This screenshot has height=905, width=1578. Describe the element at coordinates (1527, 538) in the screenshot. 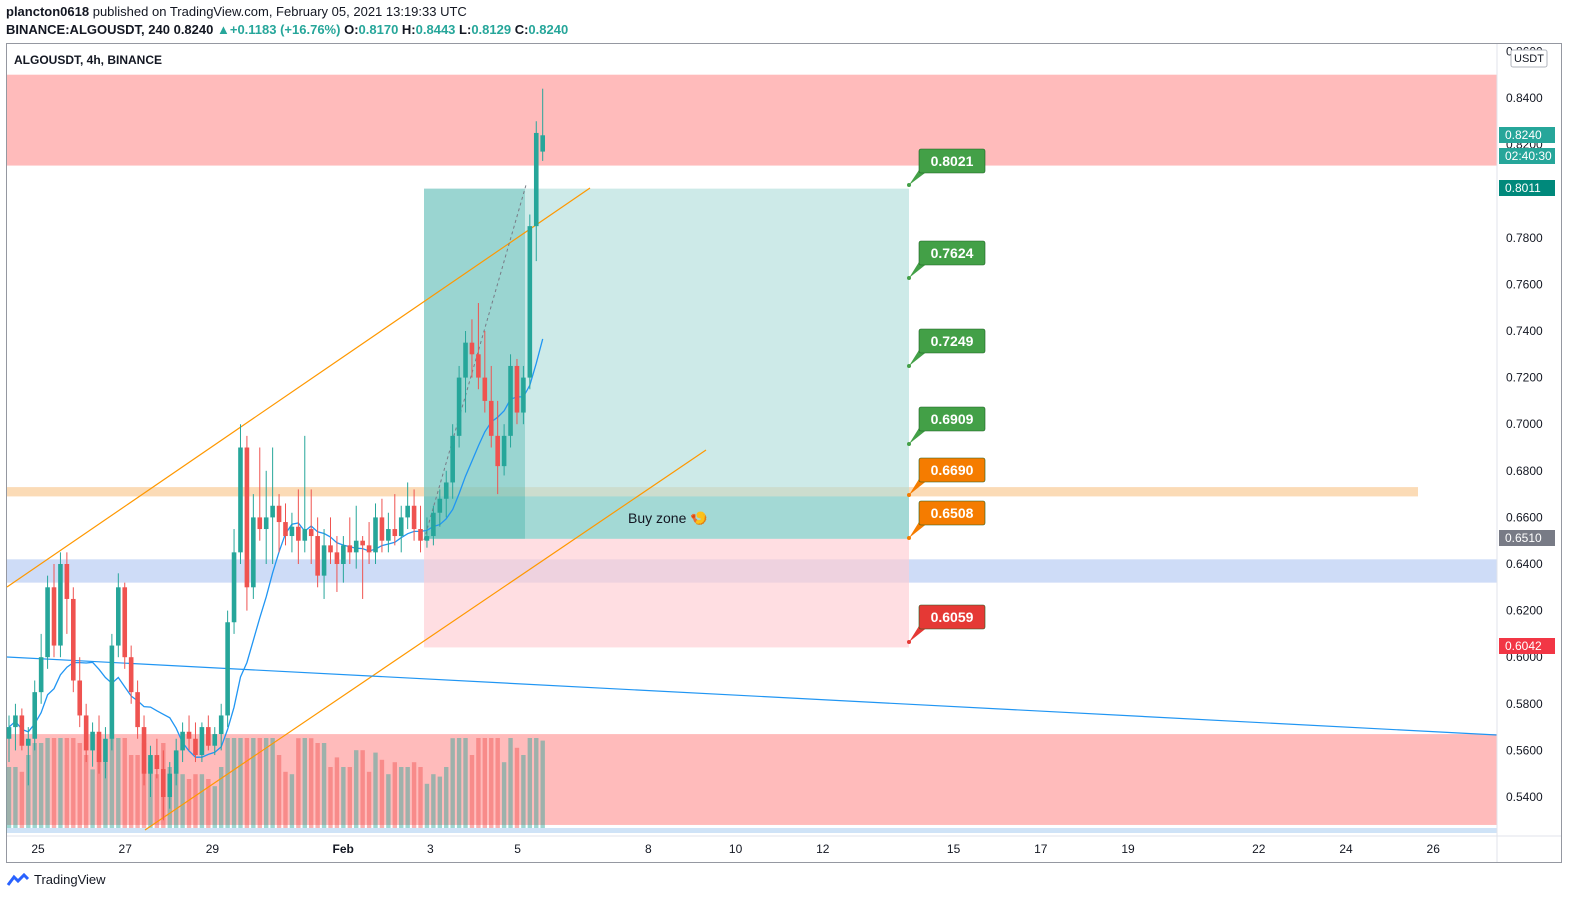

I see `price-tag: 0.6510` at that location.